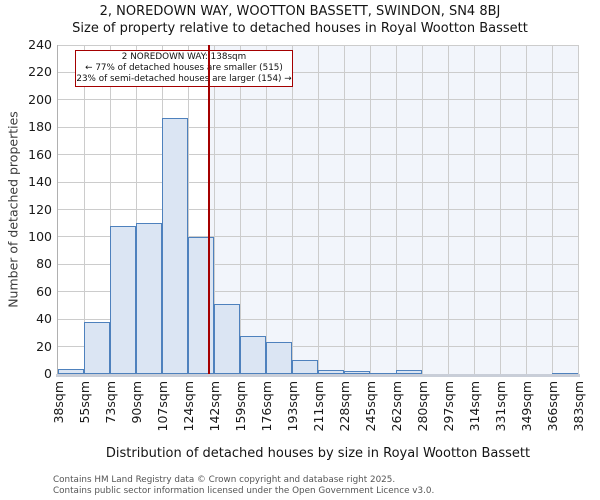 This screenshot has height=500, width=600. Describe the element at coordinates (318, 406) in the screenshot. I see `x-tick-label: 211sqm` at that location.